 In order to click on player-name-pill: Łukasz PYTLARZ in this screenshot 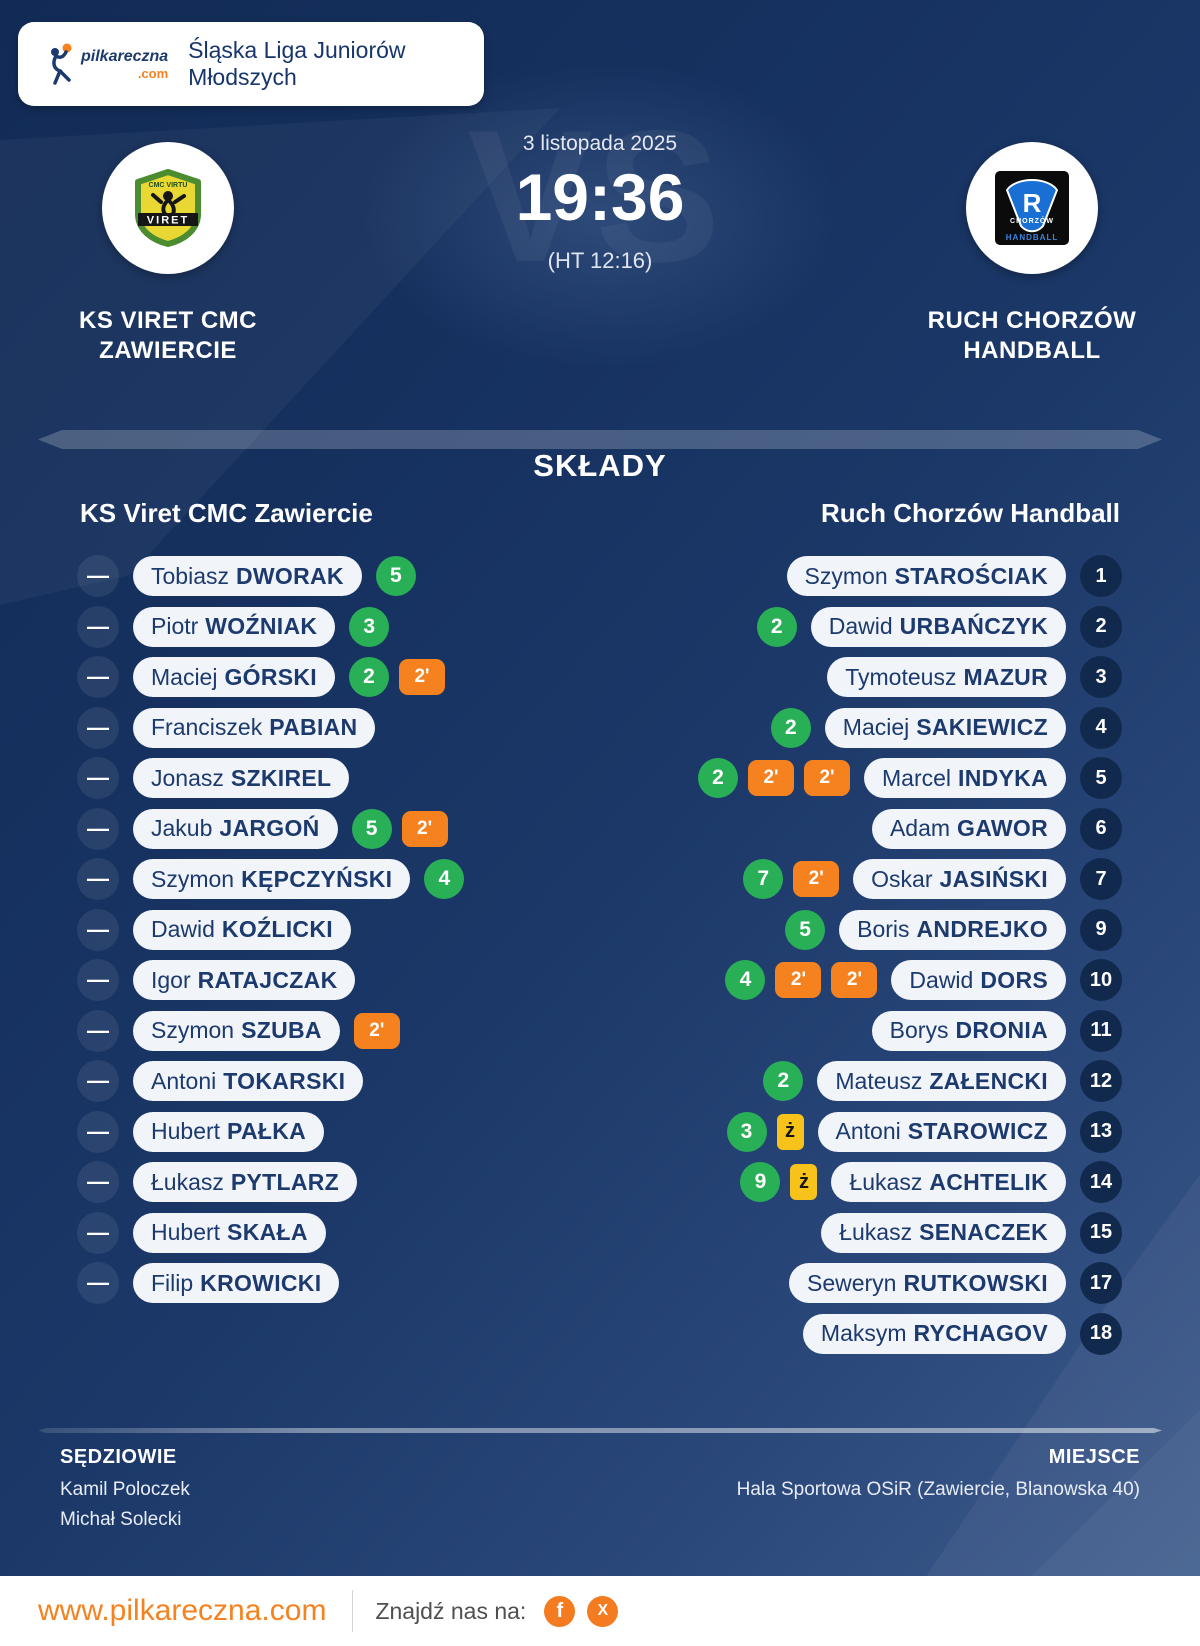, I will do `click(245, 1182)`.